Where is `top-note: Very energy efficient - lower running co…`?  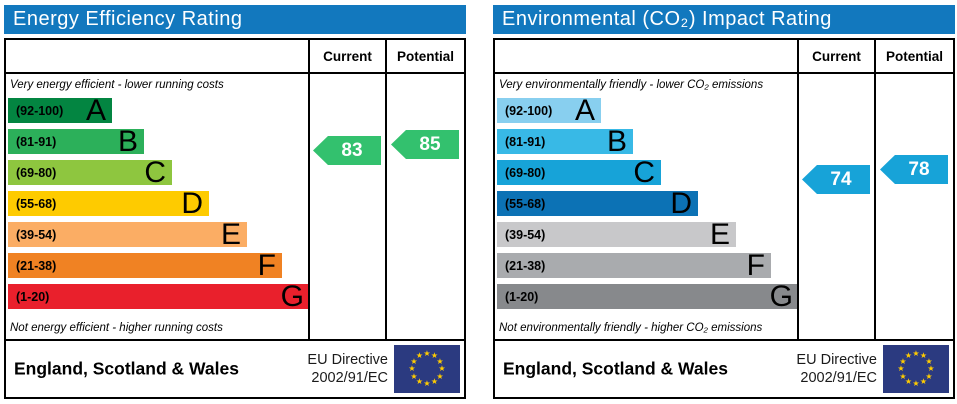
top-note: Very energy efficient - lower running co… is located at coordinates (117, 85).